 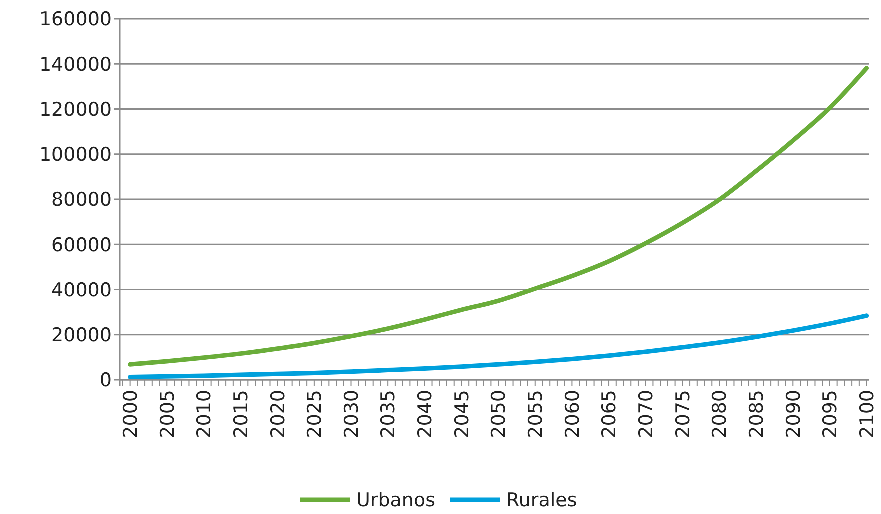 I want to click on y-tick-label: 40000, so click(x=82, y=290).